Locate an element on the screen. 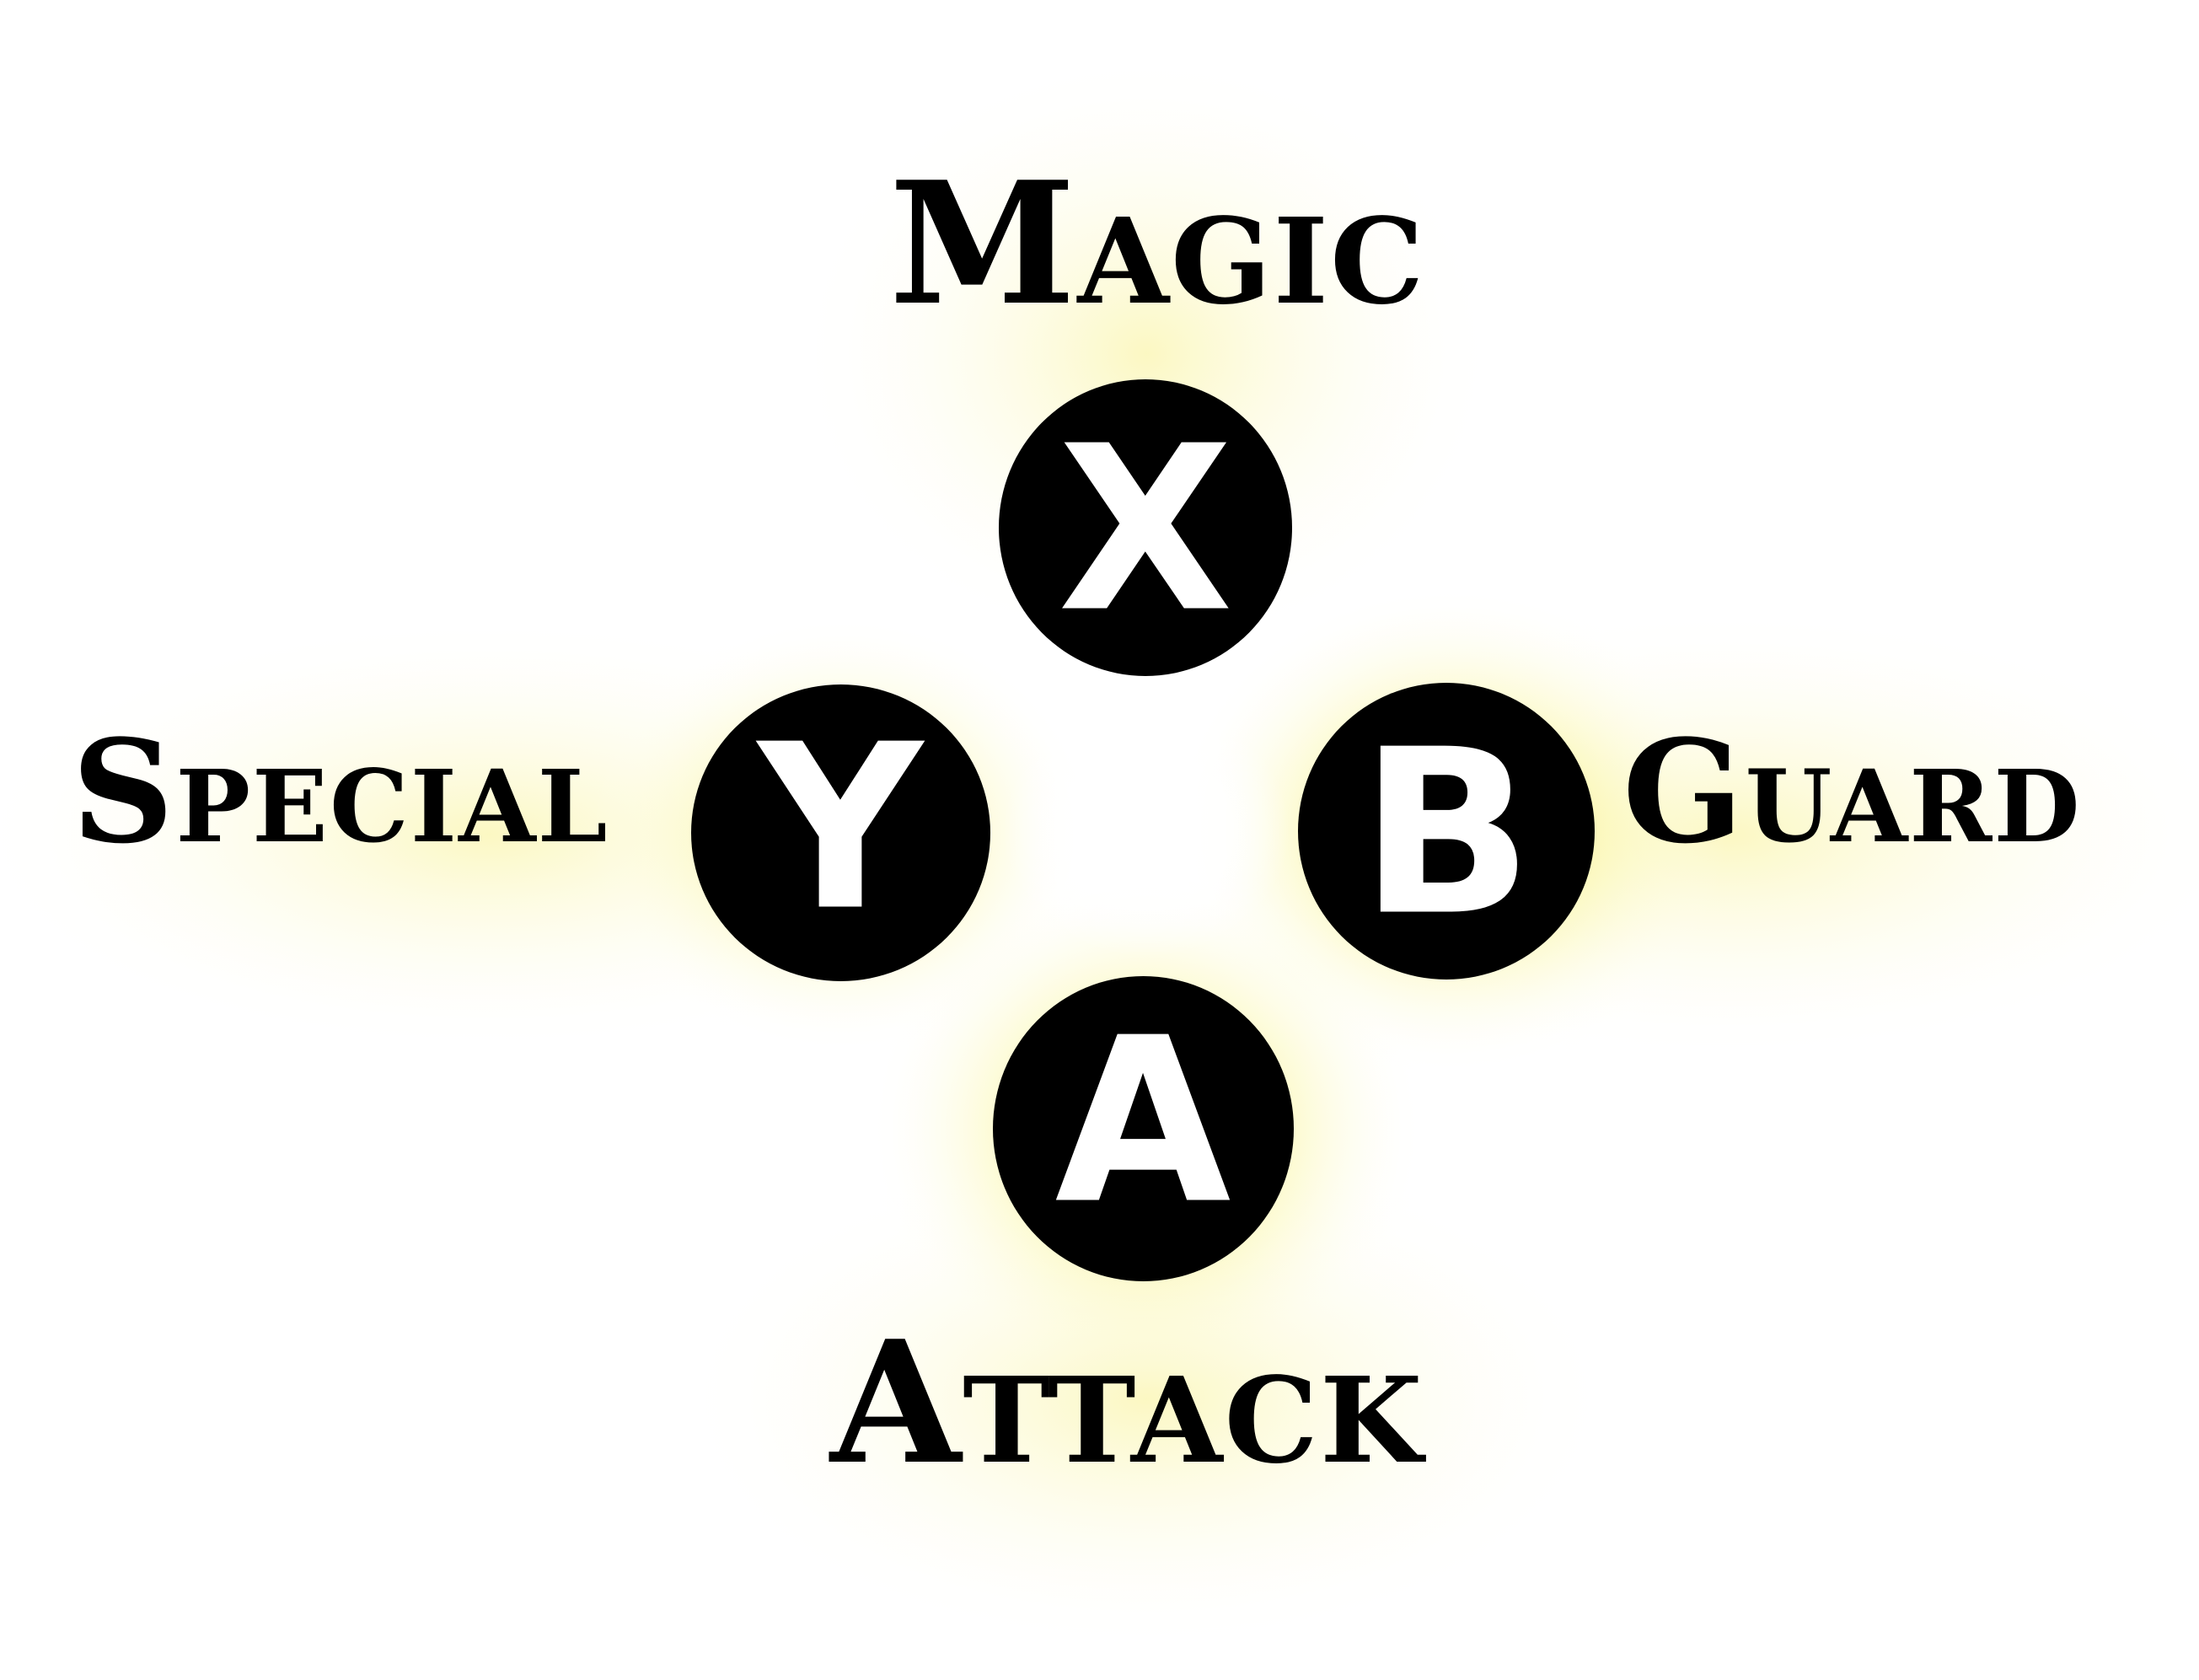 The image size is (2199, 1680). guard-label: Guard is located at coordinates (1852, 791).